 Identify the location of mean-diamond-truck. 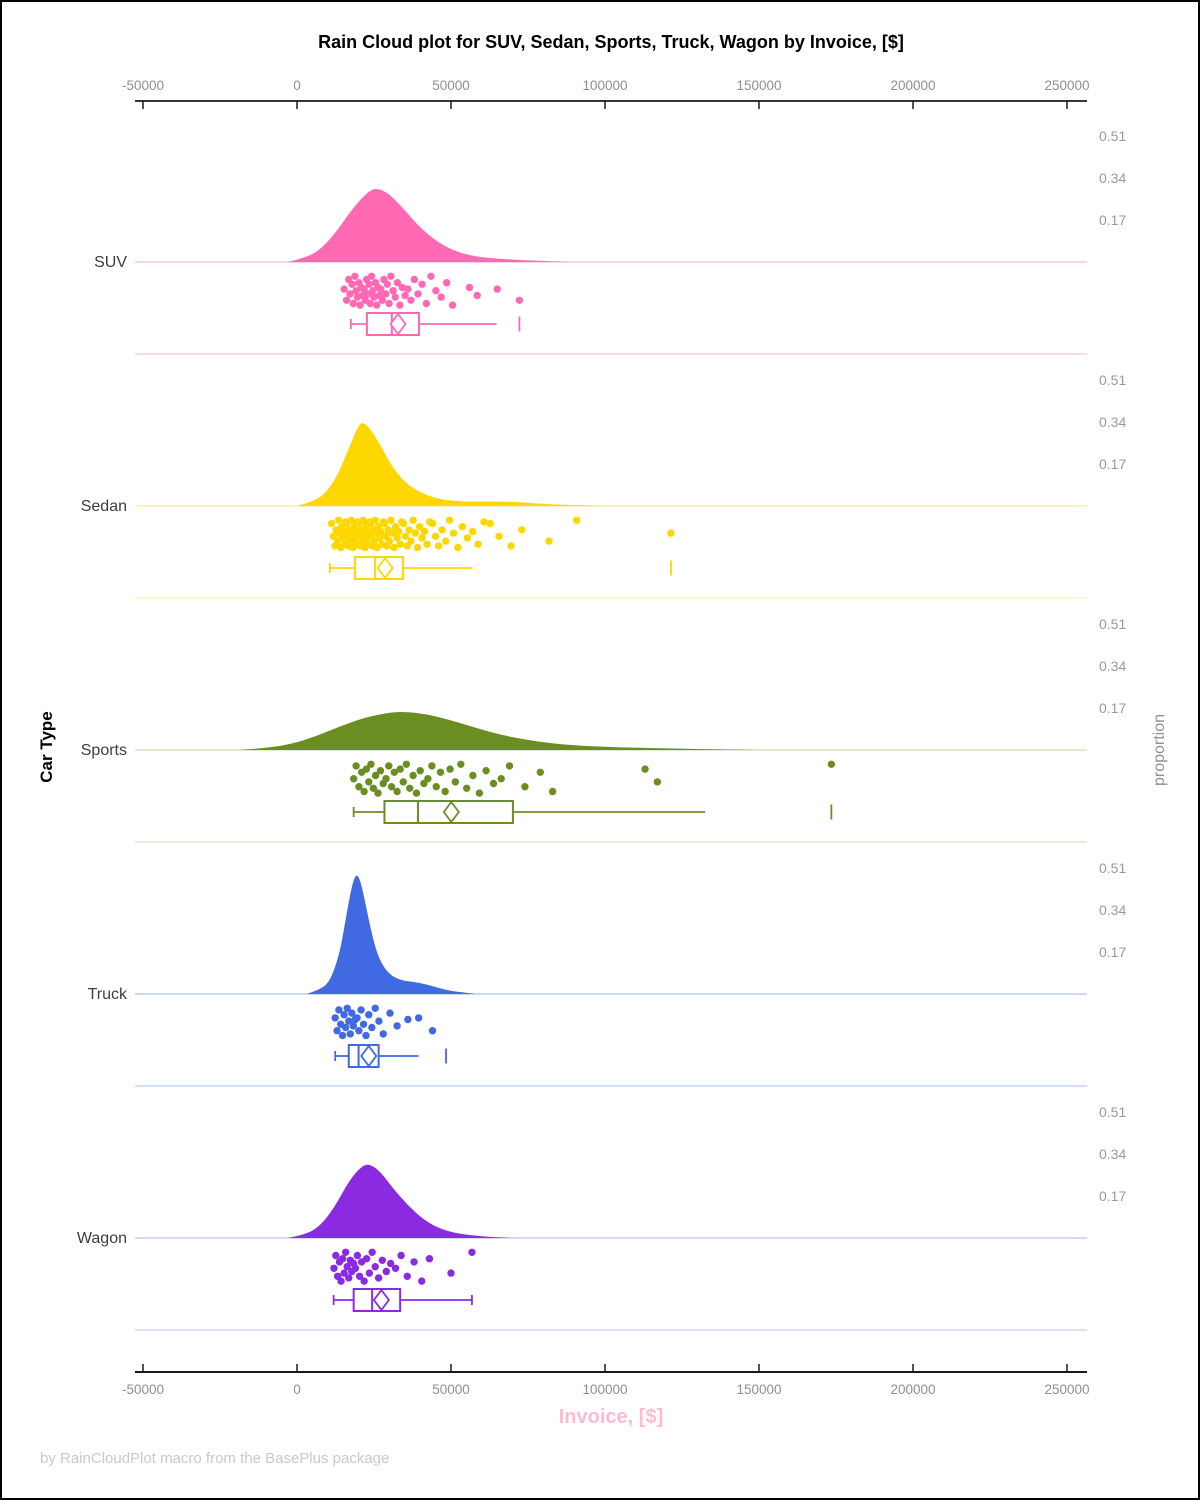
(369, 1056).